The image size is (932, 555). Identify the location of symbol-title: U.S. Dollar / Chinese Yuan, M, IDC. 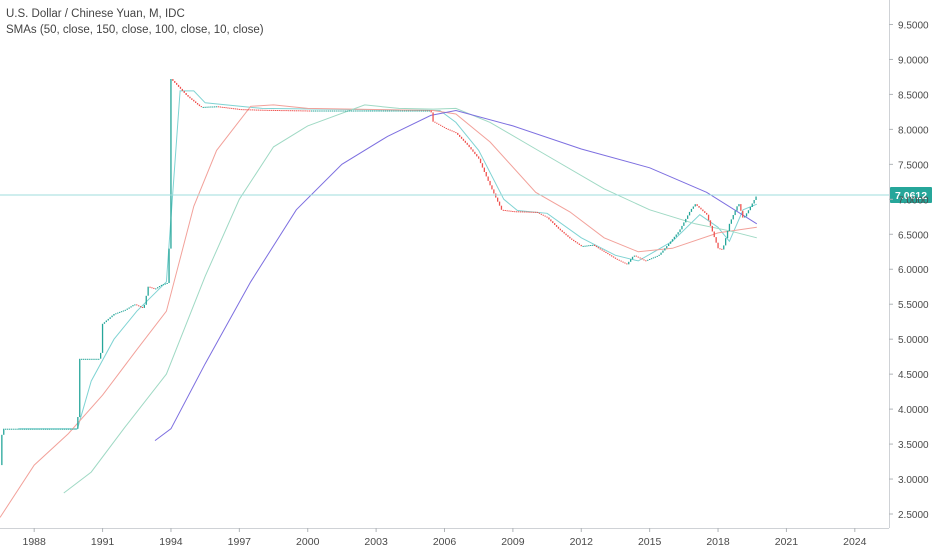
(95, 14).